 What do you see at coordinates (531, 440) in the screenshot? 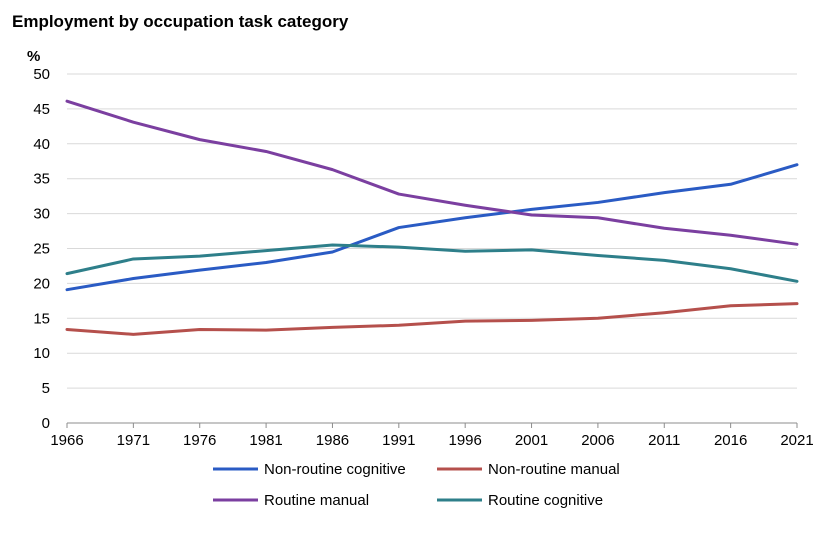
I see `x-tick-label: 2001` at bounding box center [531, 440].